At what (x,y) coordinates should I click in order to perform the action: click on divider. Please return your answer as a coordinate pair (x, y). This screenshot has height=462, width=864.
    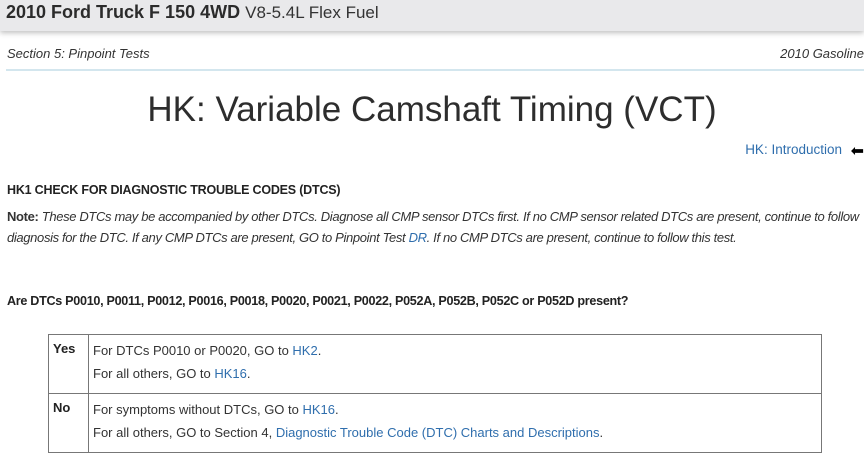
    Looking at the image, I should click on (435, 70).